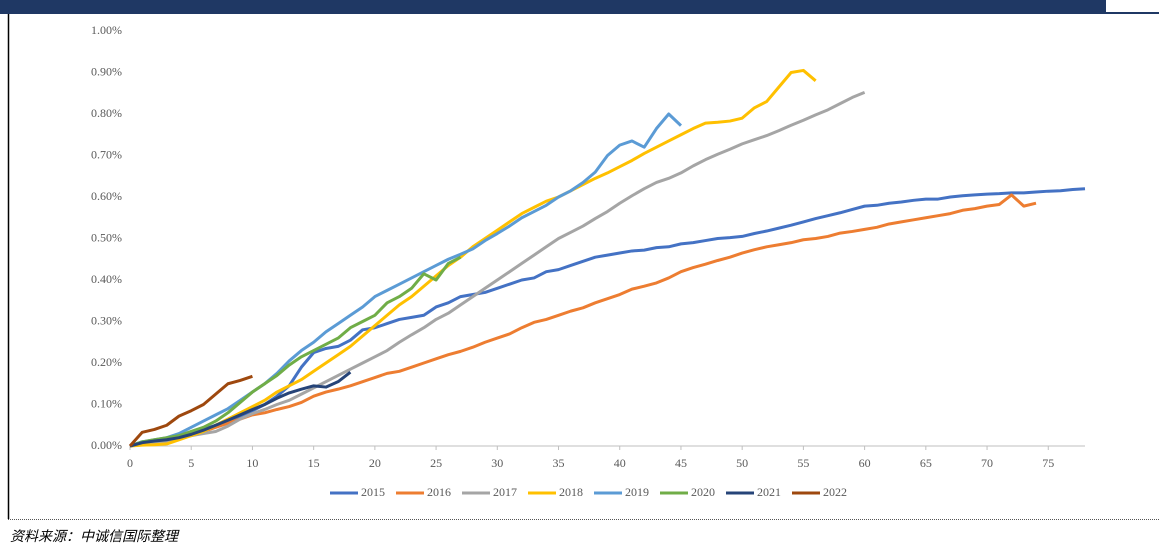 The width and height of the screenshot is (1159, 552). Describe the element at coordinates (742, 463) in the screenshot. I see `x-tick-label: 50` at that location.